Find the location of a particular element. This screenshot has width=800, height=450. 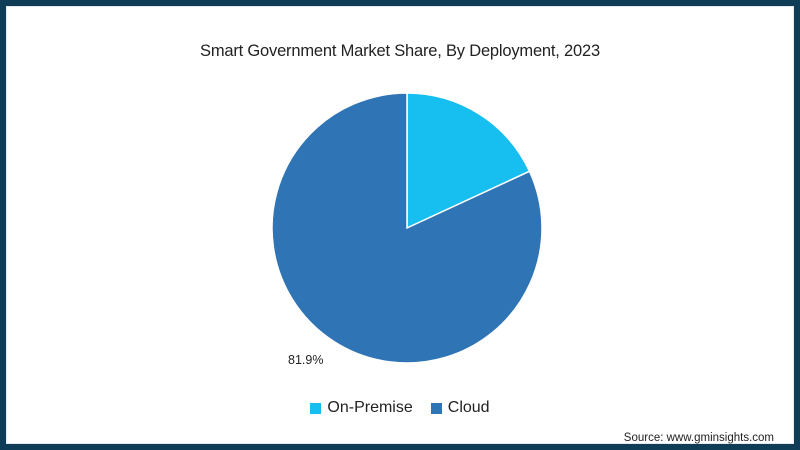

legend-swatch-cloud is located at coordinates (436, 408).